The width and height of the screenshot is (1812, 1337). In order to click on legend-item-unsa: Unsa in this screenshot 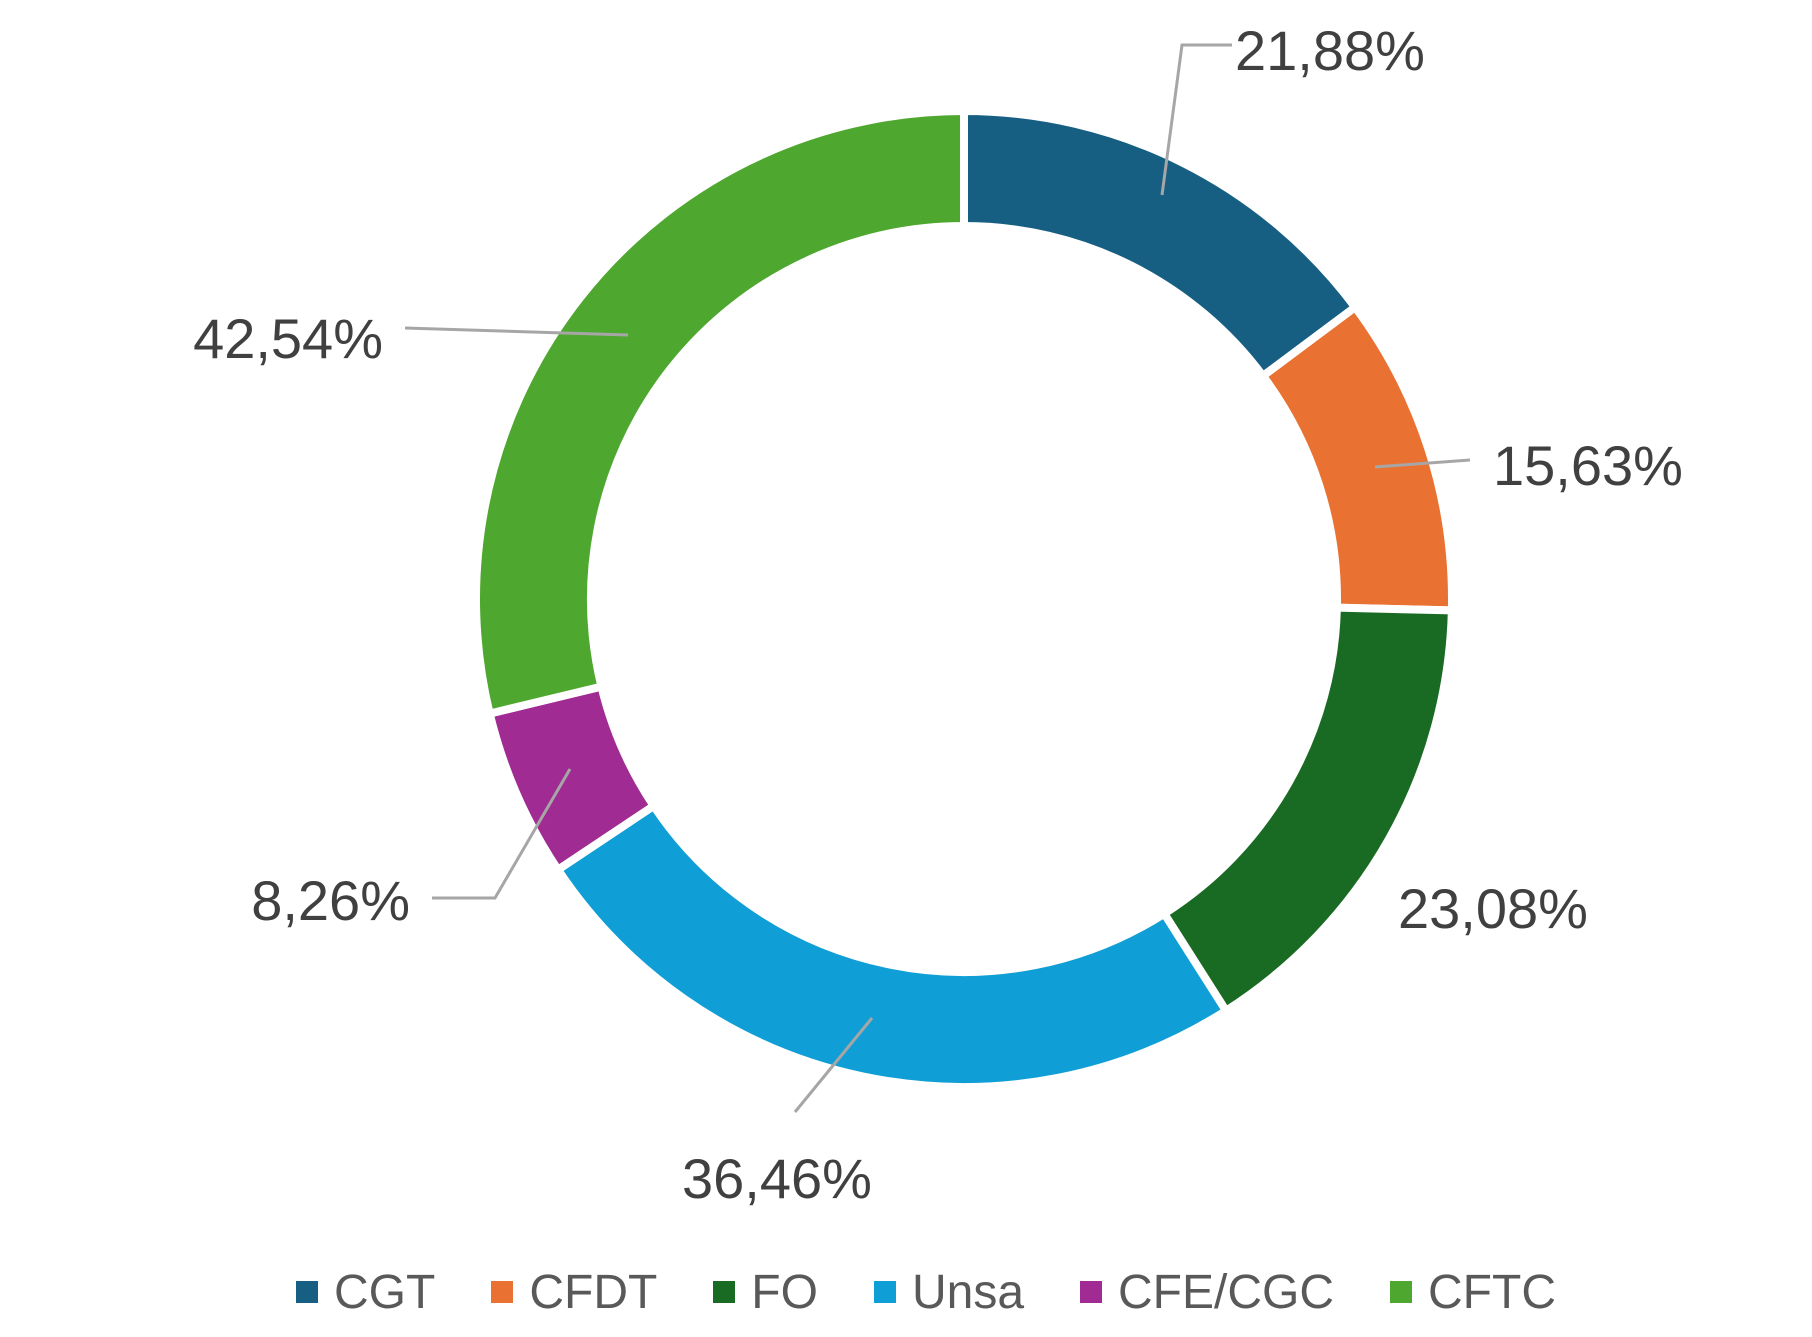, I will do `click(949, 1292)`.